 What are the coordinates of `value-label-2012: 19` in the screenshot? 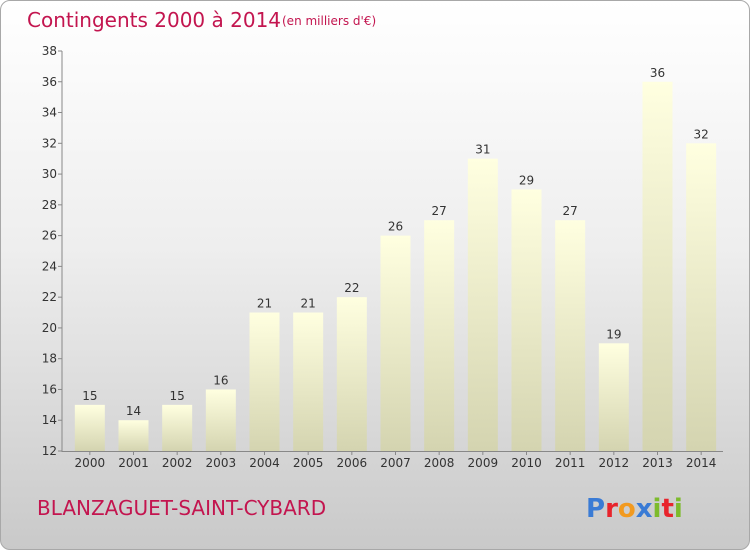 It's located at (613, 334).